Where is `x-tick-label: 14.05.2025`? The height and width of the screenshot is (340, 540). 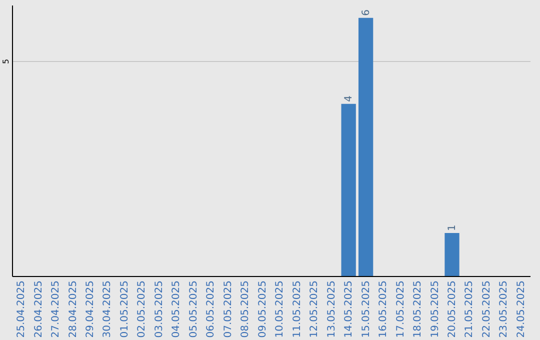 x-tick-label: 14.05.2025 is located at coordinates (349, 309).